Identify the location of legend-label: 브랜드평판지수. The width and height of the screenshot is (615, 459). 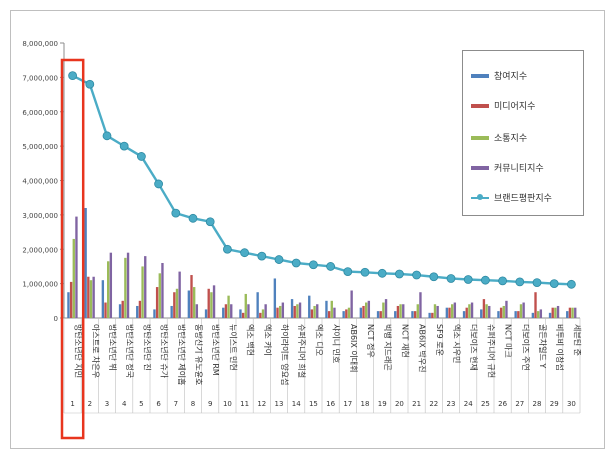
(523, 199).